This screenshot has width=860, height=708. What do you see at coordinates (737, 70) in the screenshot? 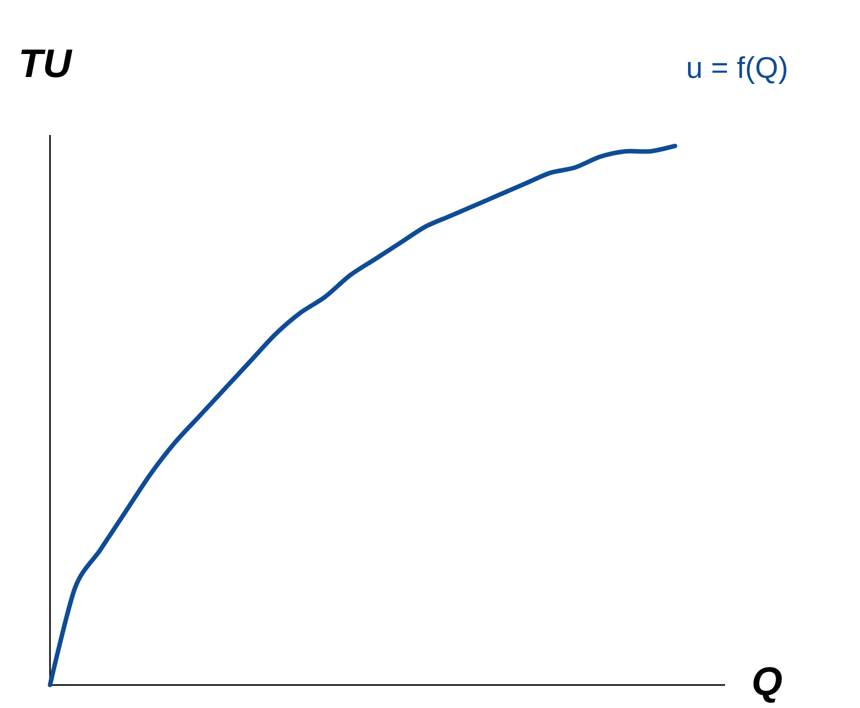
I see `text: u = f(Q)` at bounding box center [737, 70].